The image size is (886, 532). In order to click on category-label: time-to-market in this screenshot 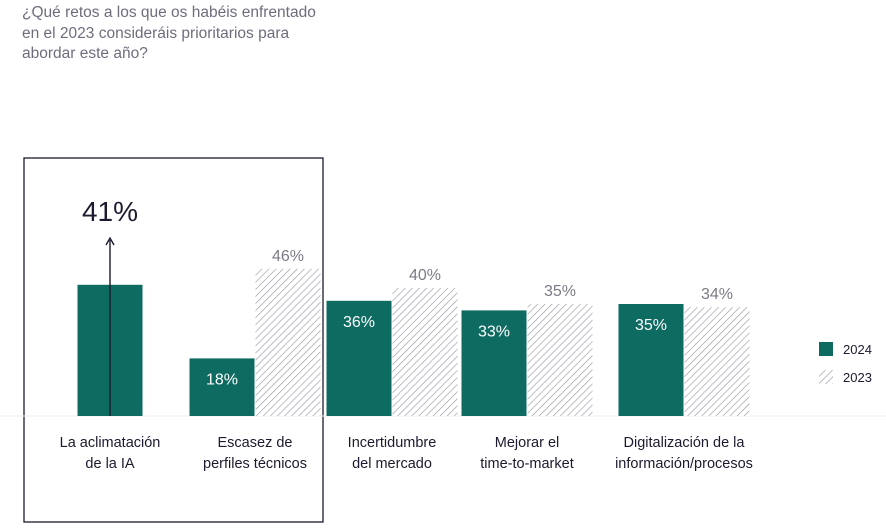, I will do `click(526, 464)`.